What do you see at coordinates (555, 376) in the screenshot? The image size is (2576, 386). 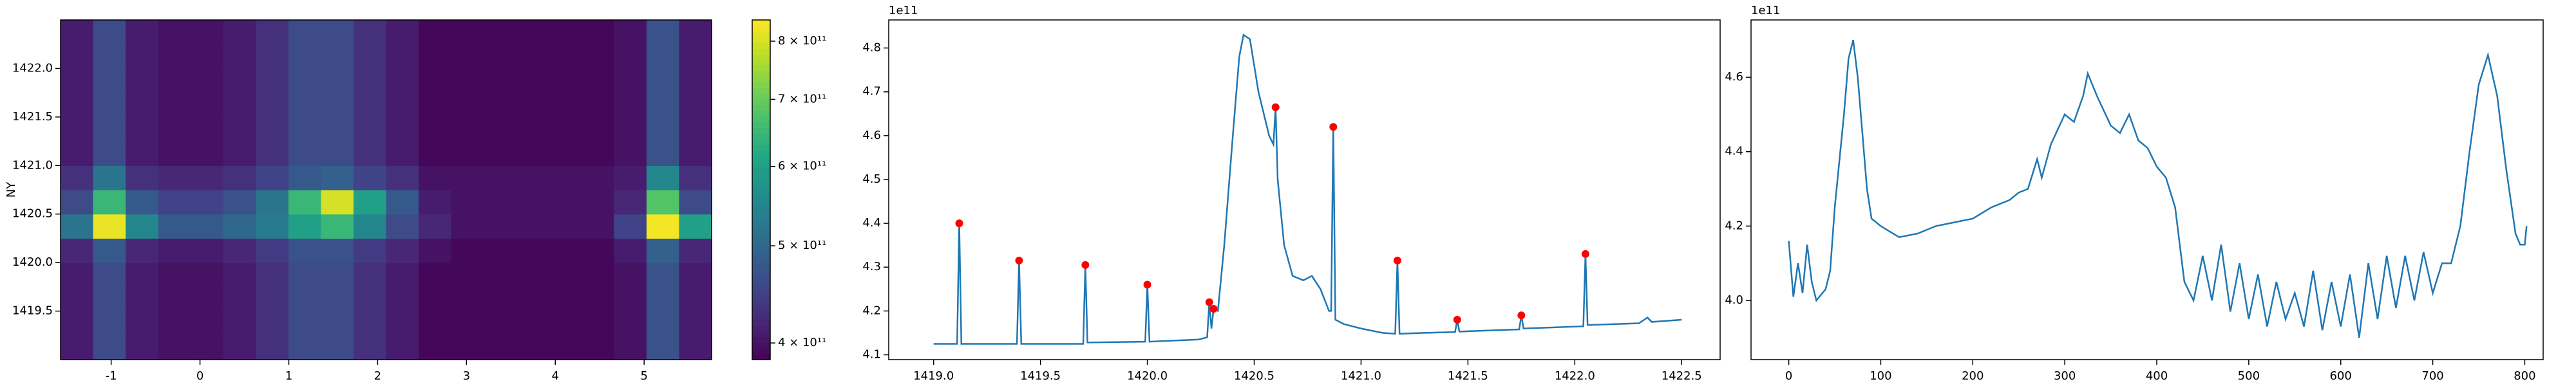 I see `x-tick-label: 4` at bounding box center [555, 376].